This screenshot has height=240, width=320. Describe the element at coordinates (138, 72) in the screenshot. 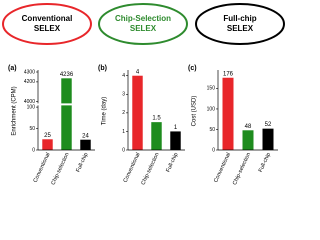

I see `value-label: 4` at that location.